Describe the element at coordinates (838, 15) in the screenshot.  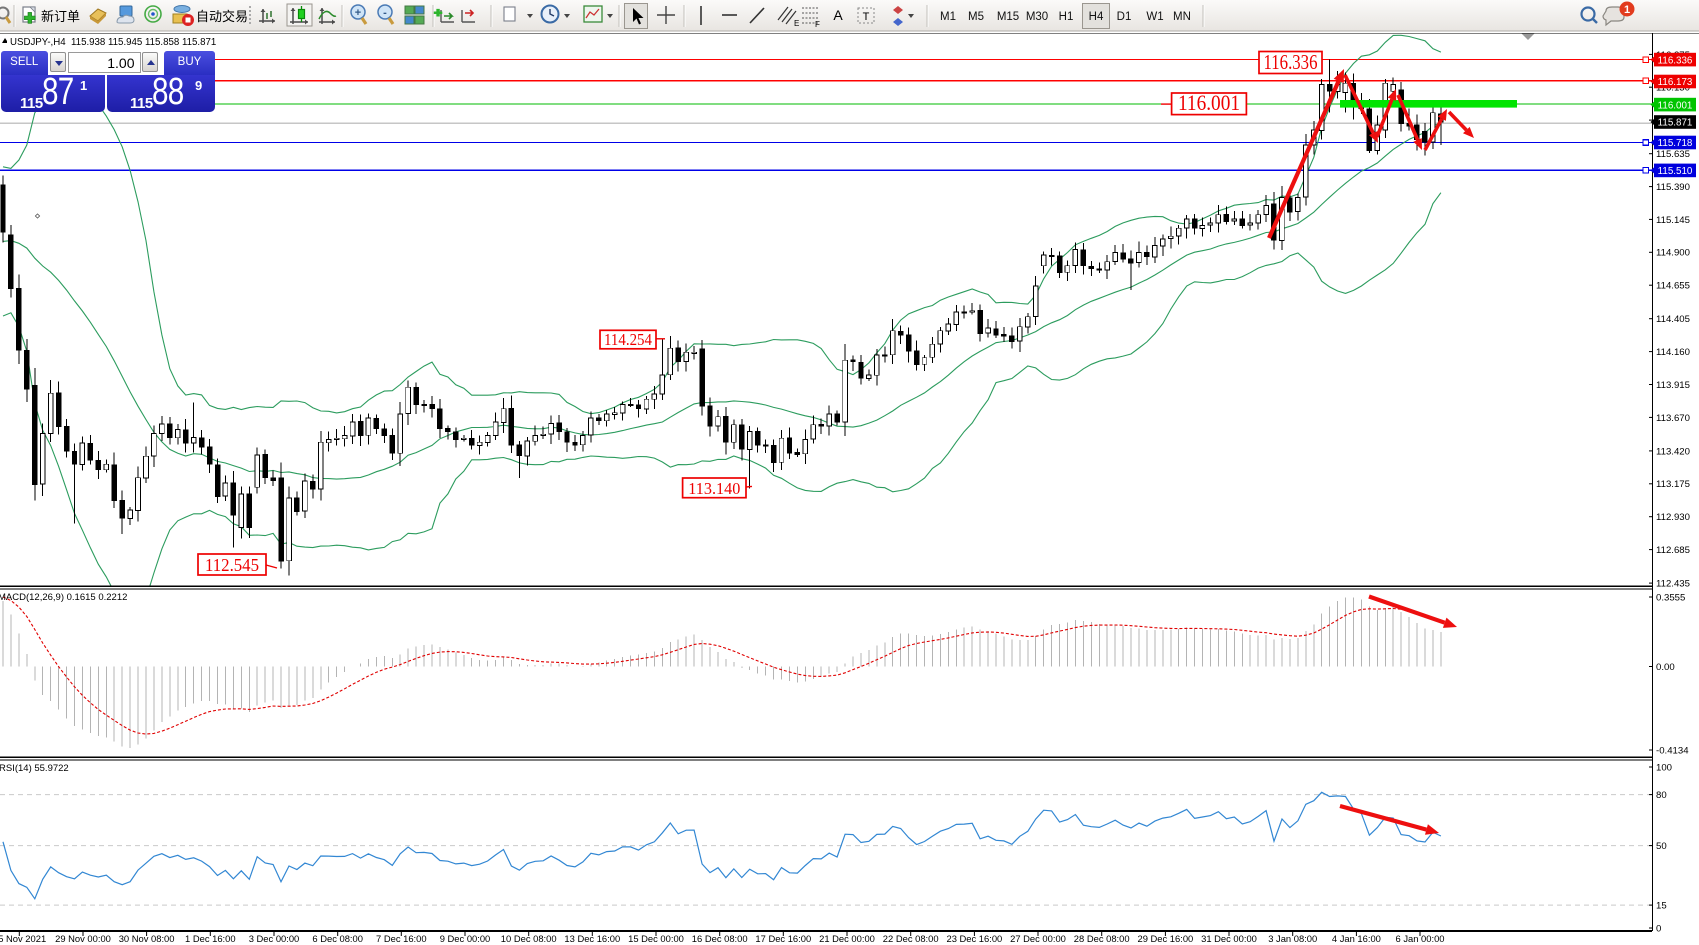
I see `svg-text: A` at that location.